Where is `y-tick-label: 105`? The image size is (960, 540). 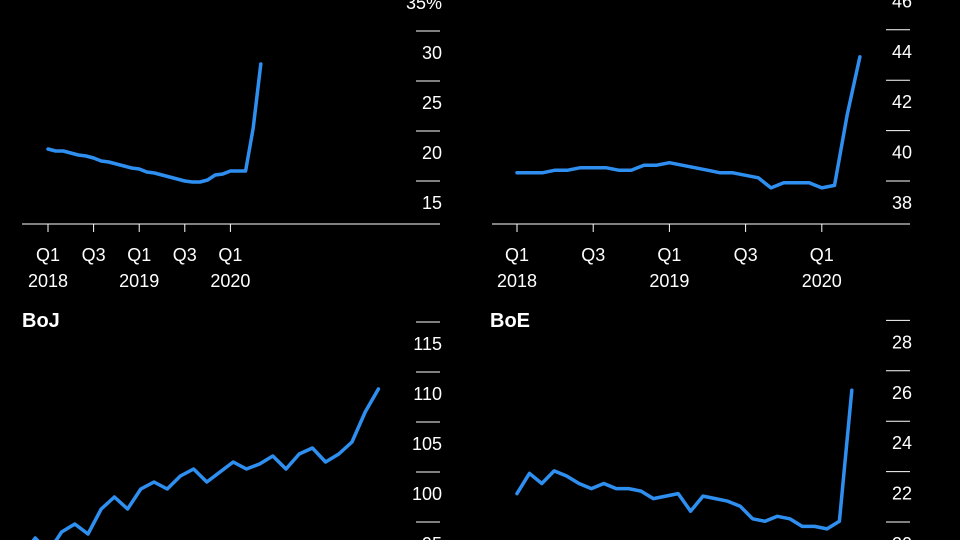
y-tick-label: 105 is located at coordinates (427, 444).